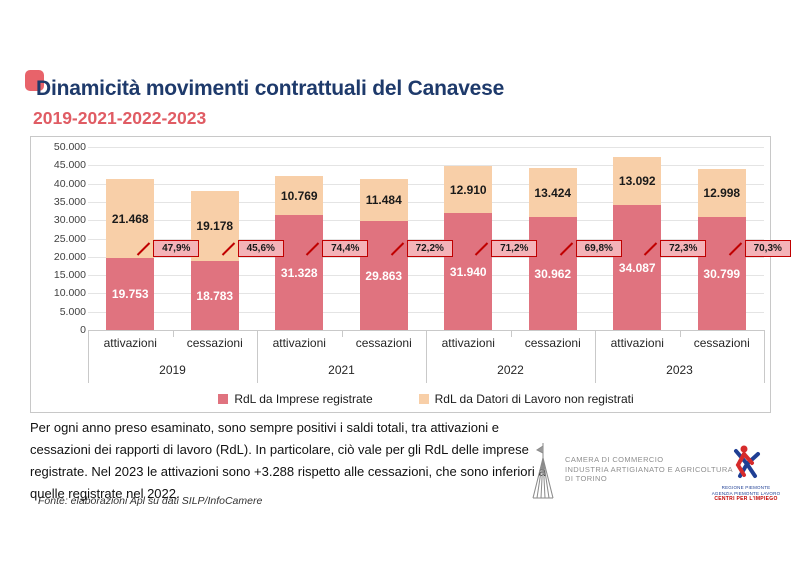 This screenshot has height=566, width=800. What do you see at coordinates (214, 343) in the screenshot?
I see `x-axis-label-1-cessazioni: cessazioni` at bounding box center [214, 343].